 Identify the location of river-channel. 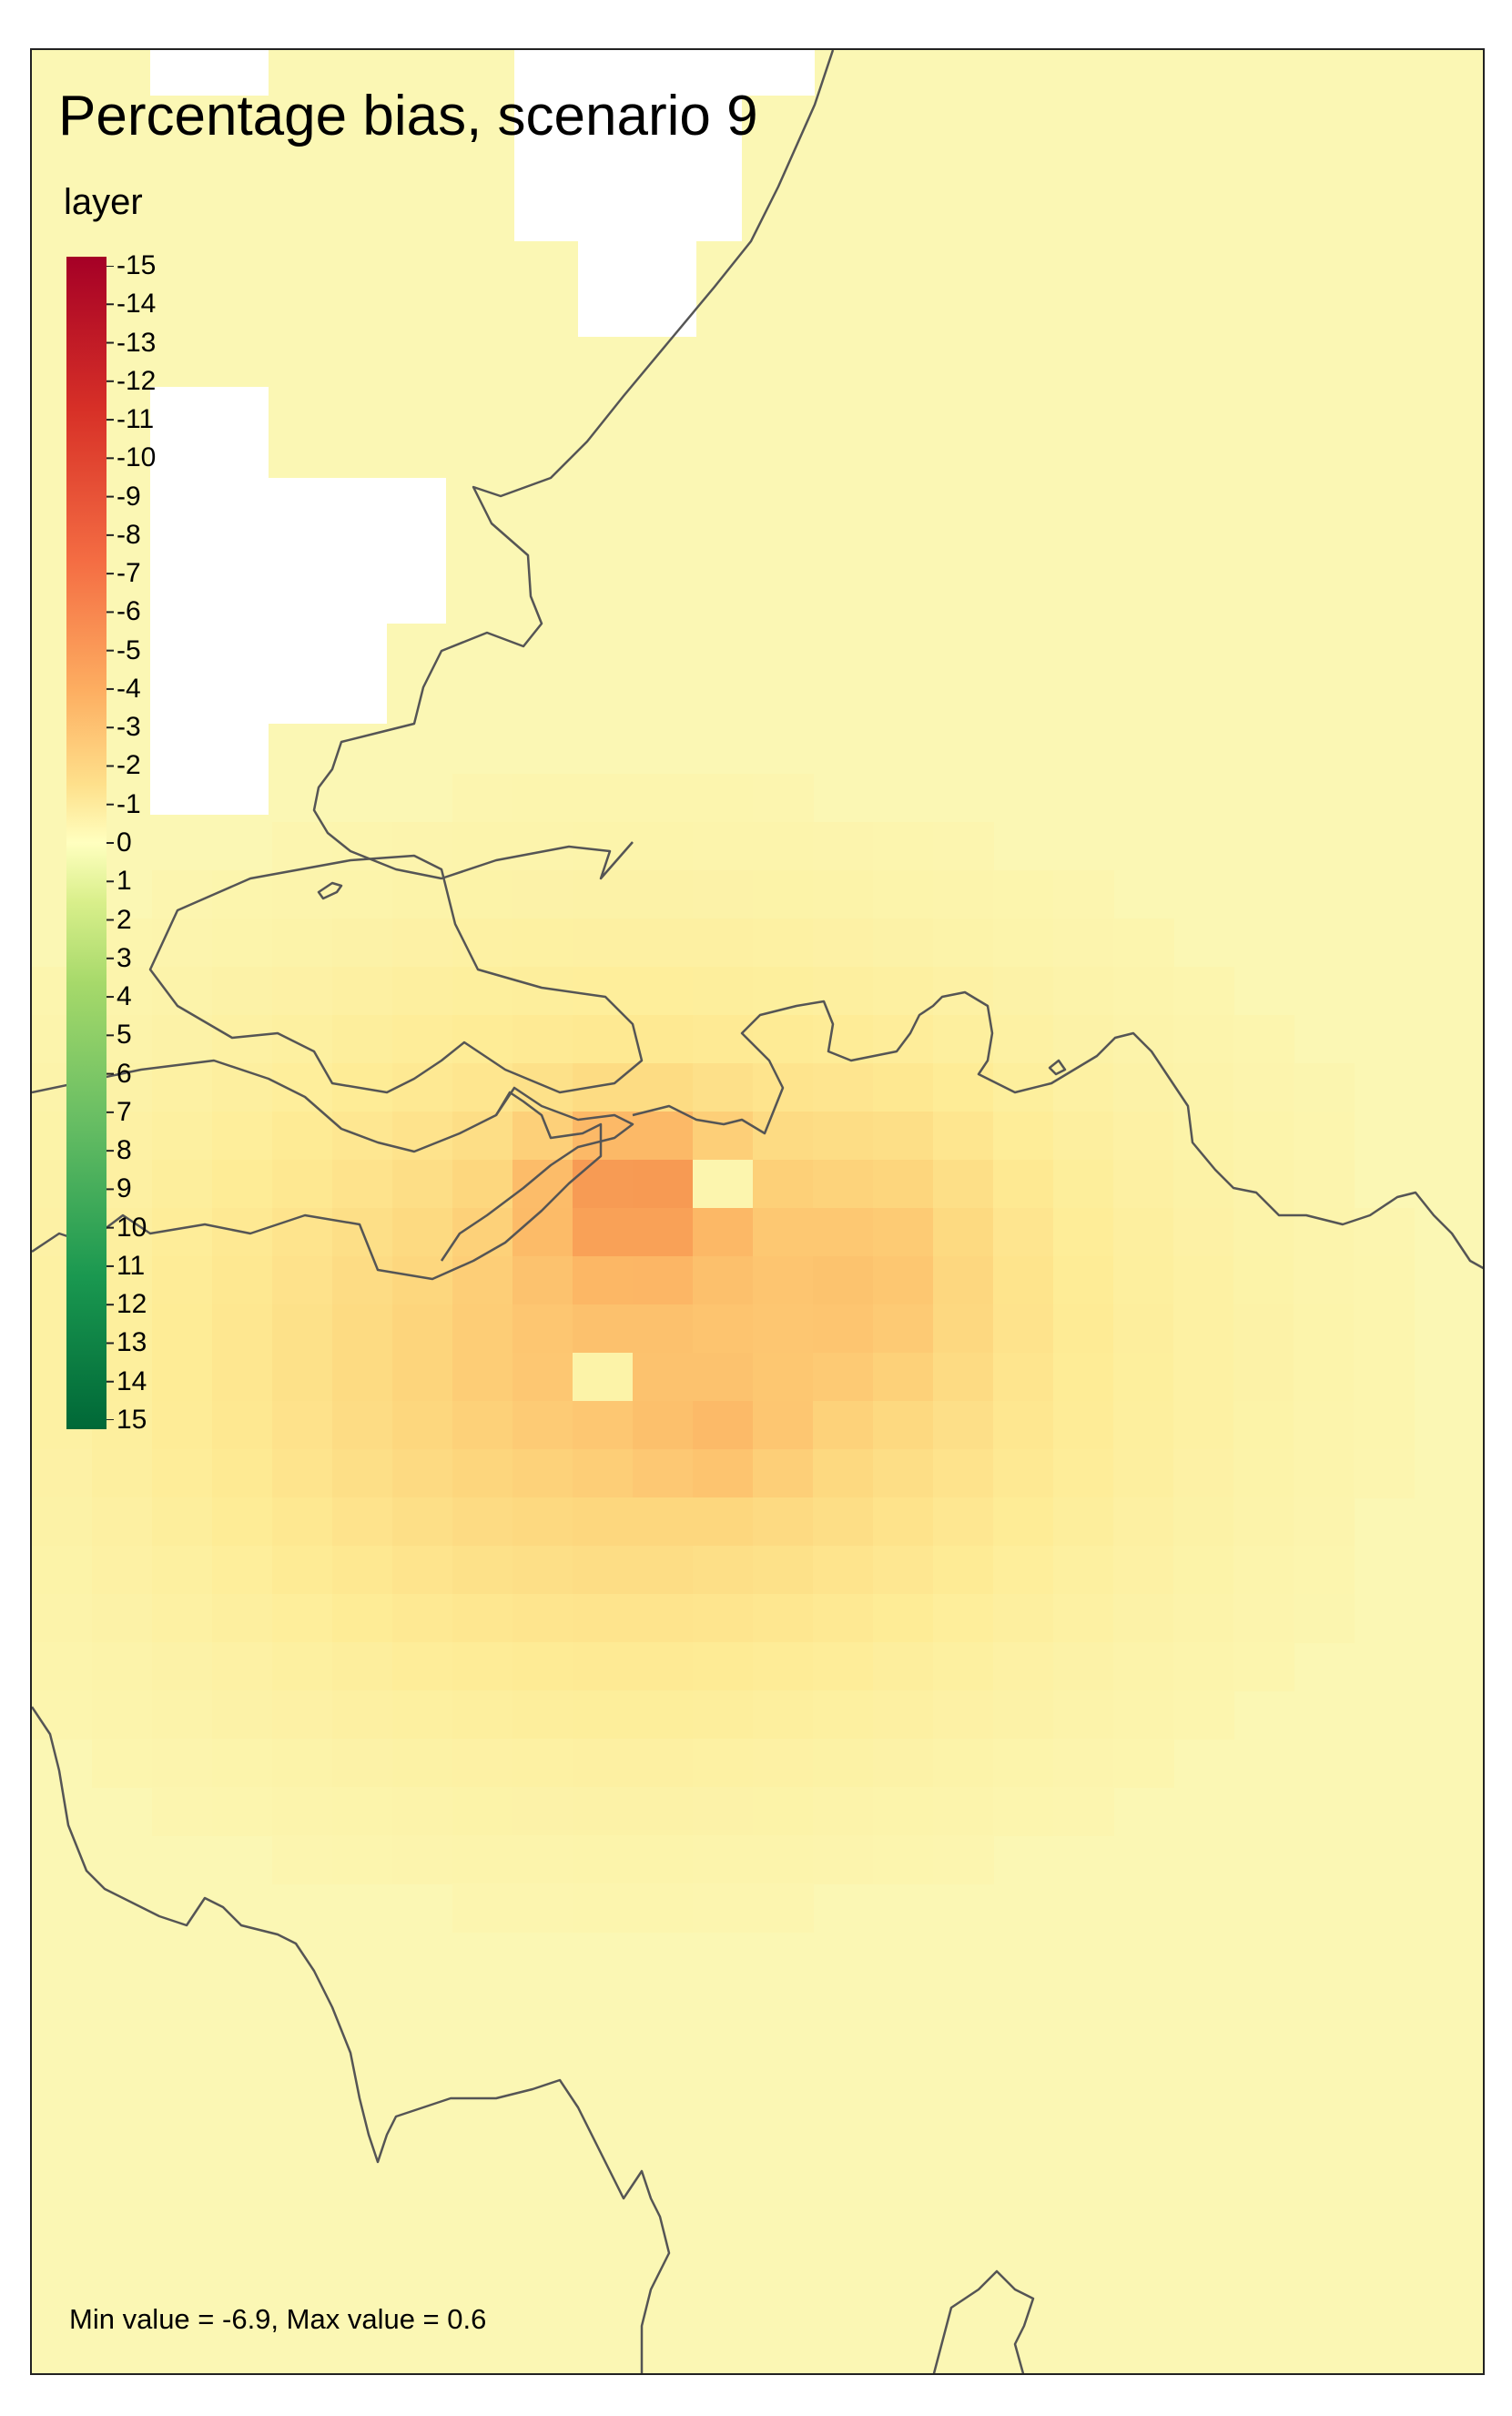
(1057, 1130).